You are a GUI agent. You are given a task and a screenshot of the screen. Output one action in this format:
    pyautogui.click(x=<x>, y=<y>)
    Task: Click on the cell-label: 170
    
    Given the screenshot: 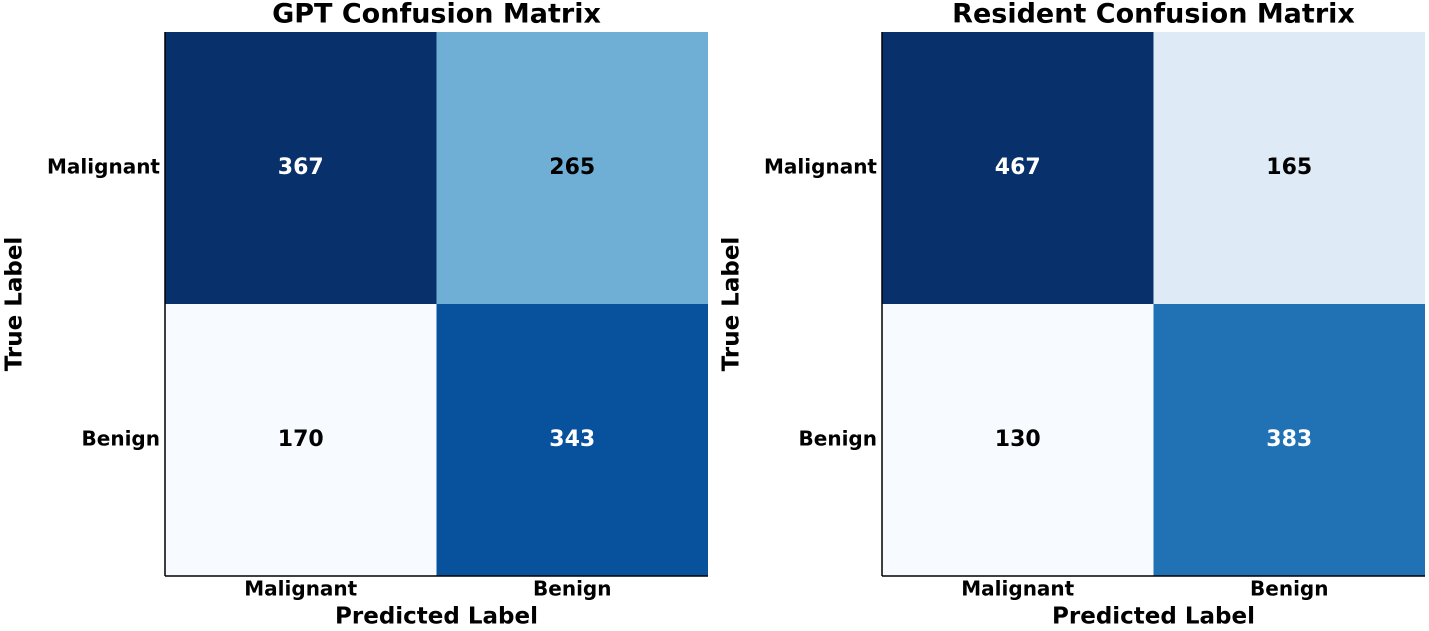 What is the action you would take?
    pyautogui.click(x=301, y=439)
    